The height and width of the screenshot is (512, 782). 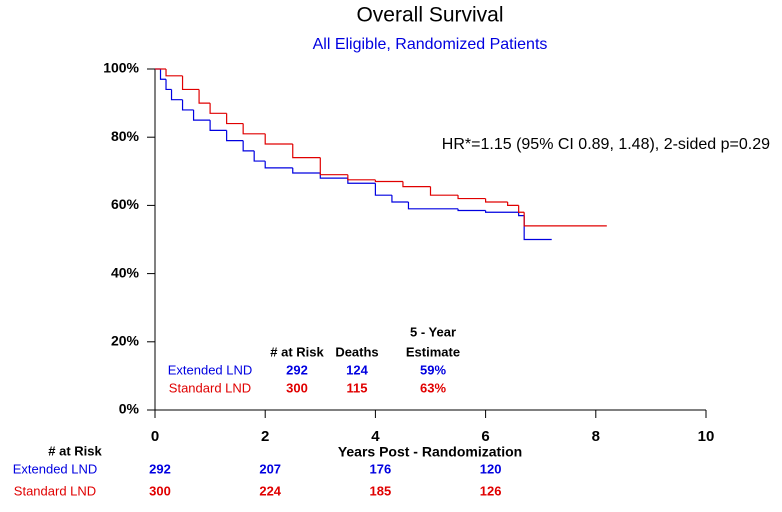 I want to click on summary-cell: 300, so click(x=297, y=387).